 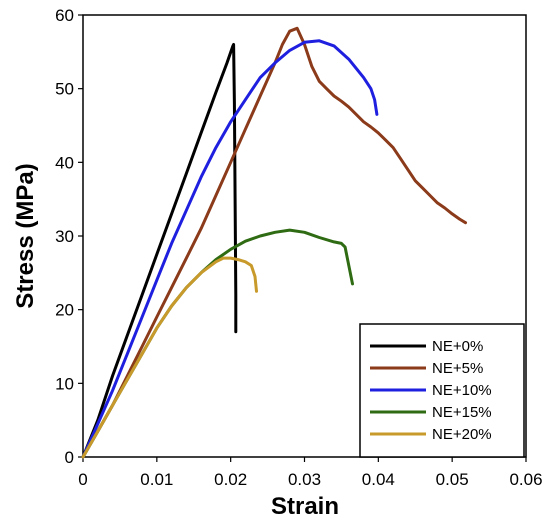 What do you see at coordinates (305, 506) in the screenshot?
I see `x-axis-label: Strain` at bounding box center [305, 506].